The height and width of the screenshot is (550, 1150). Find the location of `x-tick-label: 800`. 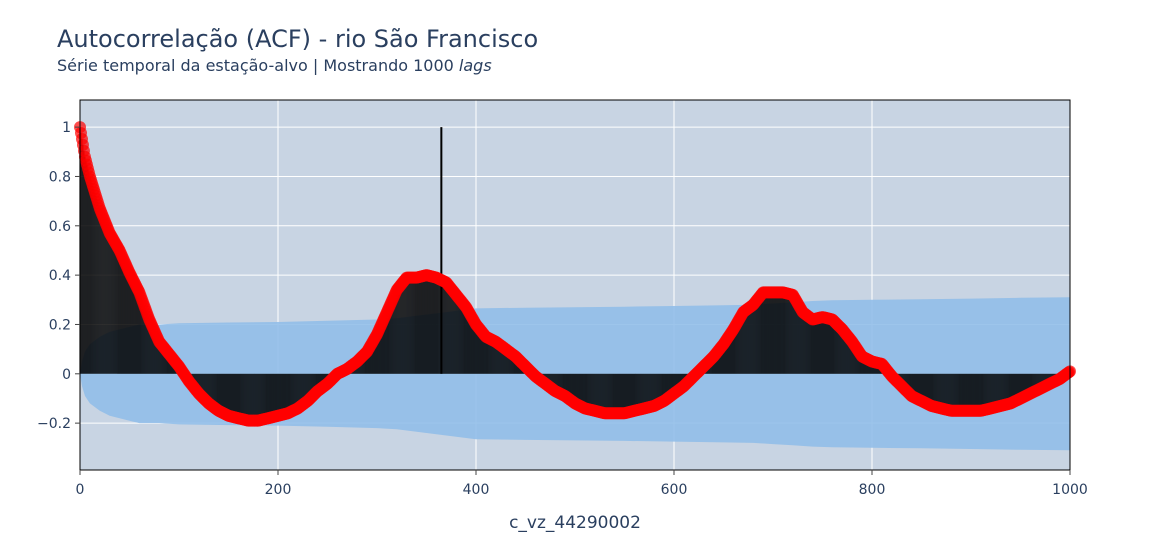

x-tick-label: 800 is located at coordinates (872, 490).